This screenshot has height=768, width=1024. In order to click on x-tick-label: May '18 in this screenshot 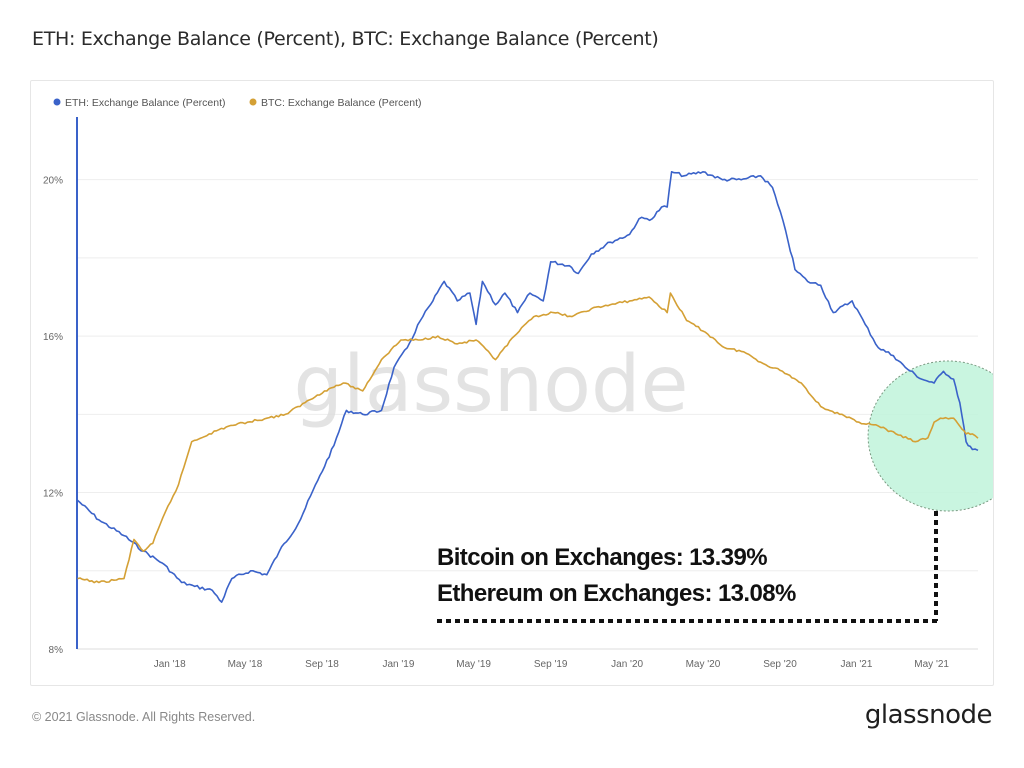, I will do `click(245, 664)`.